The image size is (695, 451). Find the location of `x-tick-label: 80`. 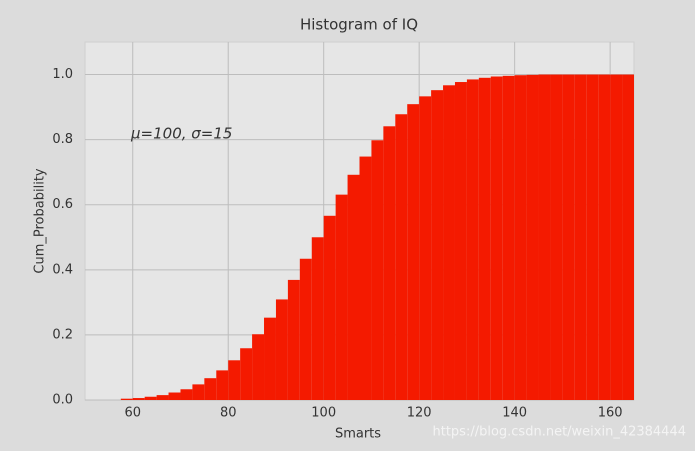

x-tick-label: 80 is located at coordinates (228, 413).